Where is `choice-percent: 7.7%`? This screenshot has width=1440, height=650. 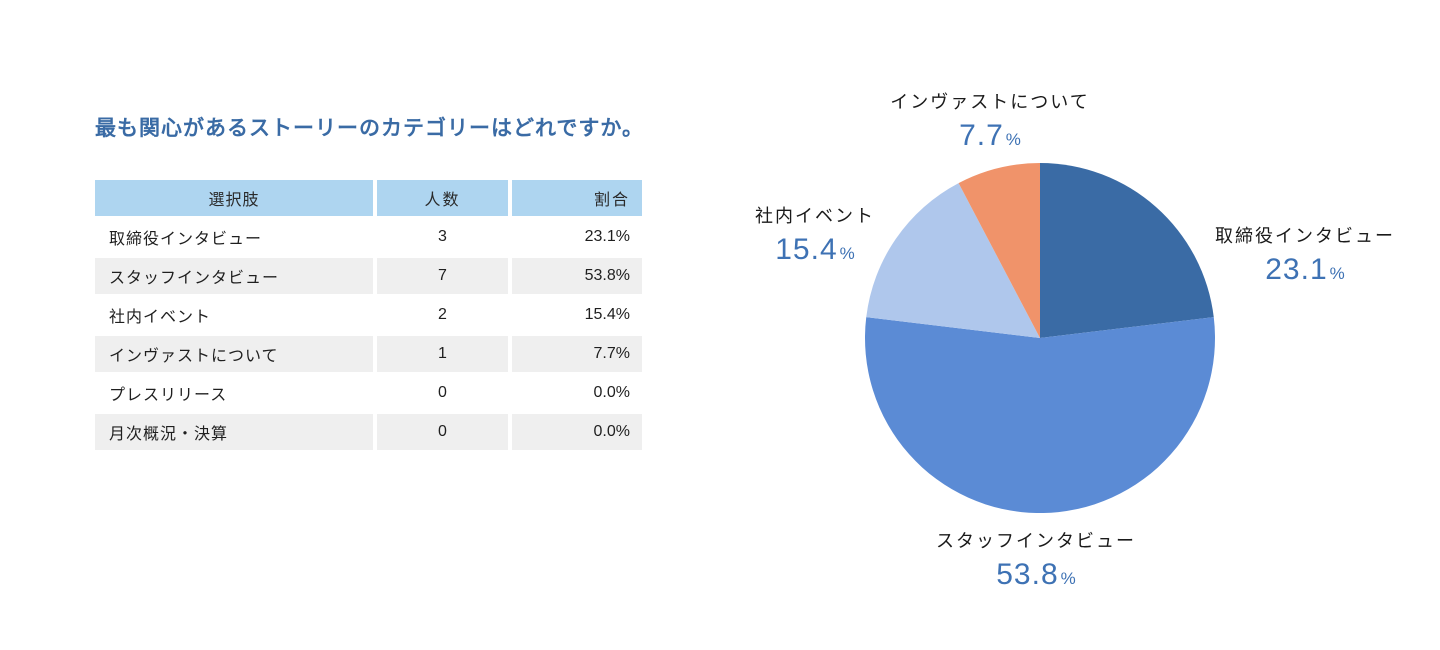 choice-percent: 7.7% is located at coordinates (577, 354).